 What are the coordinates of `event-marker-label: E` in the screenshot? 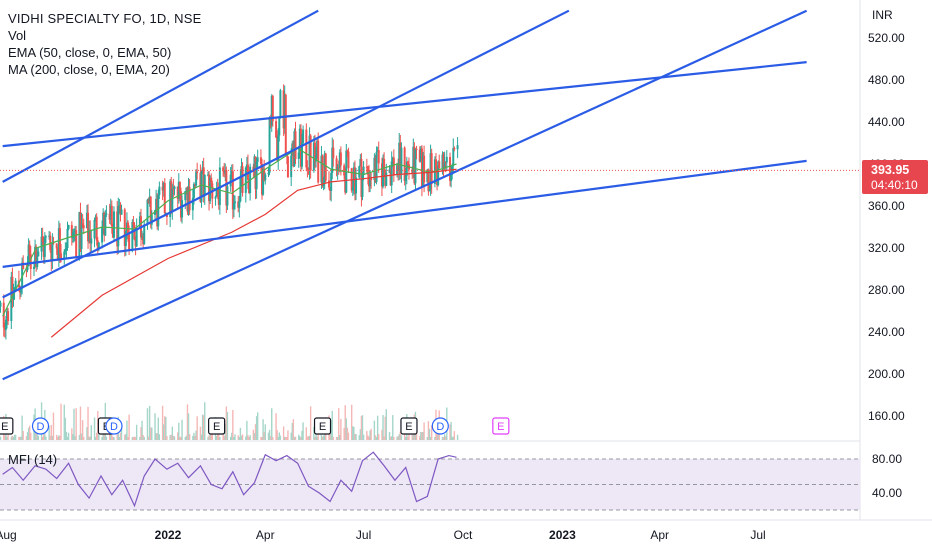 It's located at (216, 427).